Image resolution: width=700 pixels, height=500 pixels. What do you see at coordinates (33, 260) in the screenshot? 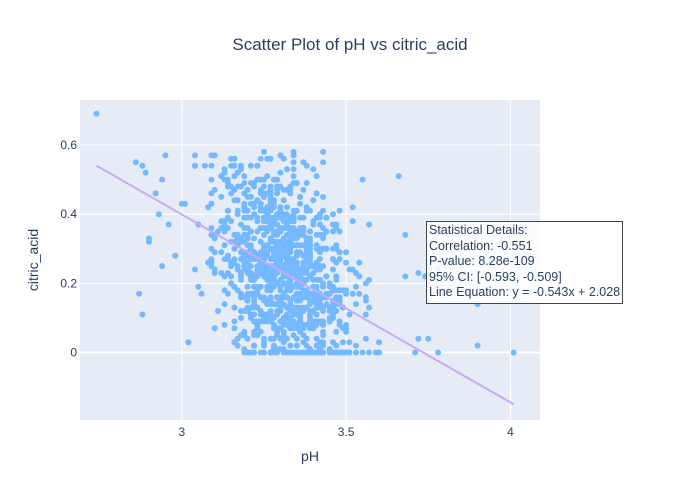
I see `y-axis-title: citric_acid` at bounding box center [33, 260].